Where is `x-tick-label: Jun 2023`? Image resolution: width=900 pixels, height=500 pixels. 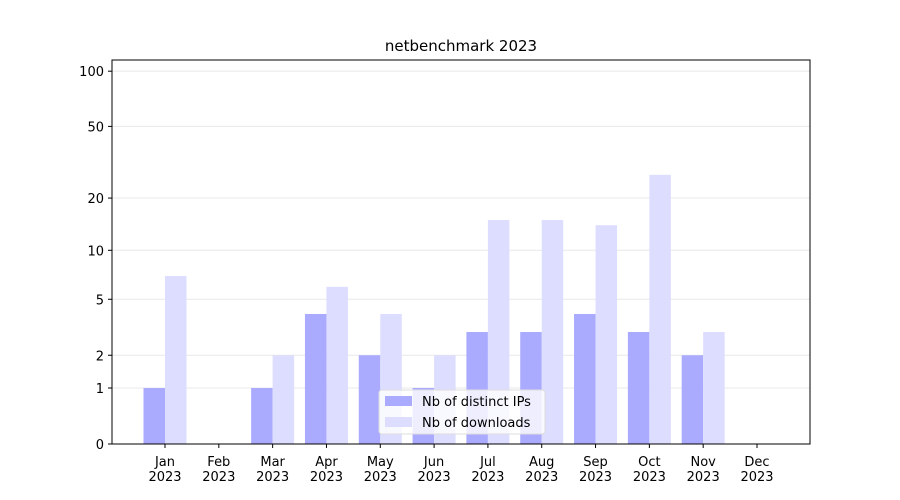
x-tick-label: Jun 2023 is located at coordinates (434, 470).